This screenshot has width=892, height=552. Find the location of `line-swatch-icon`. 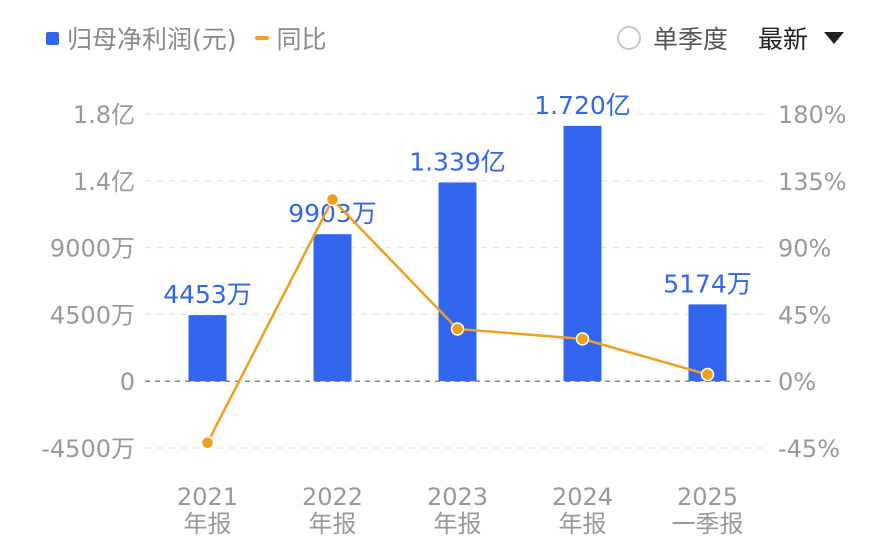

line-swatch-icon is located at coordinates (261, 38).